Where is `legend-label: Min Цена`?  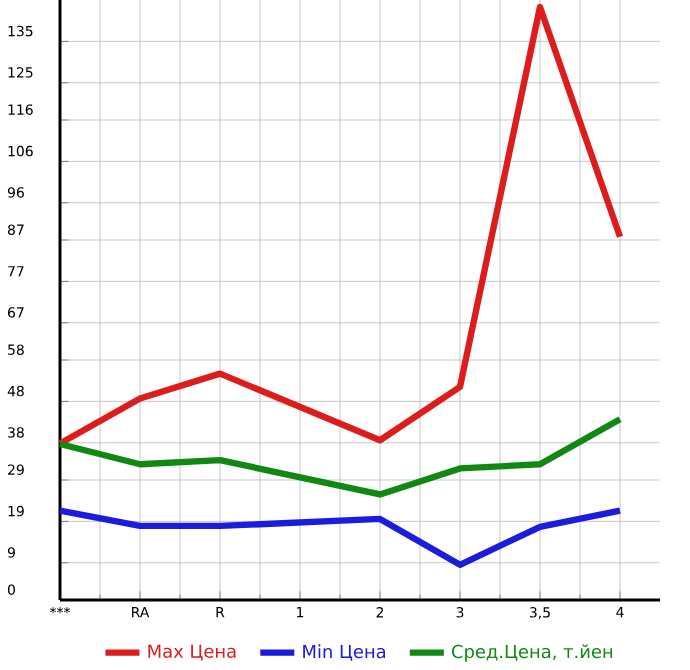 legend-label: Min Цена is located at coordinates (344, 652).